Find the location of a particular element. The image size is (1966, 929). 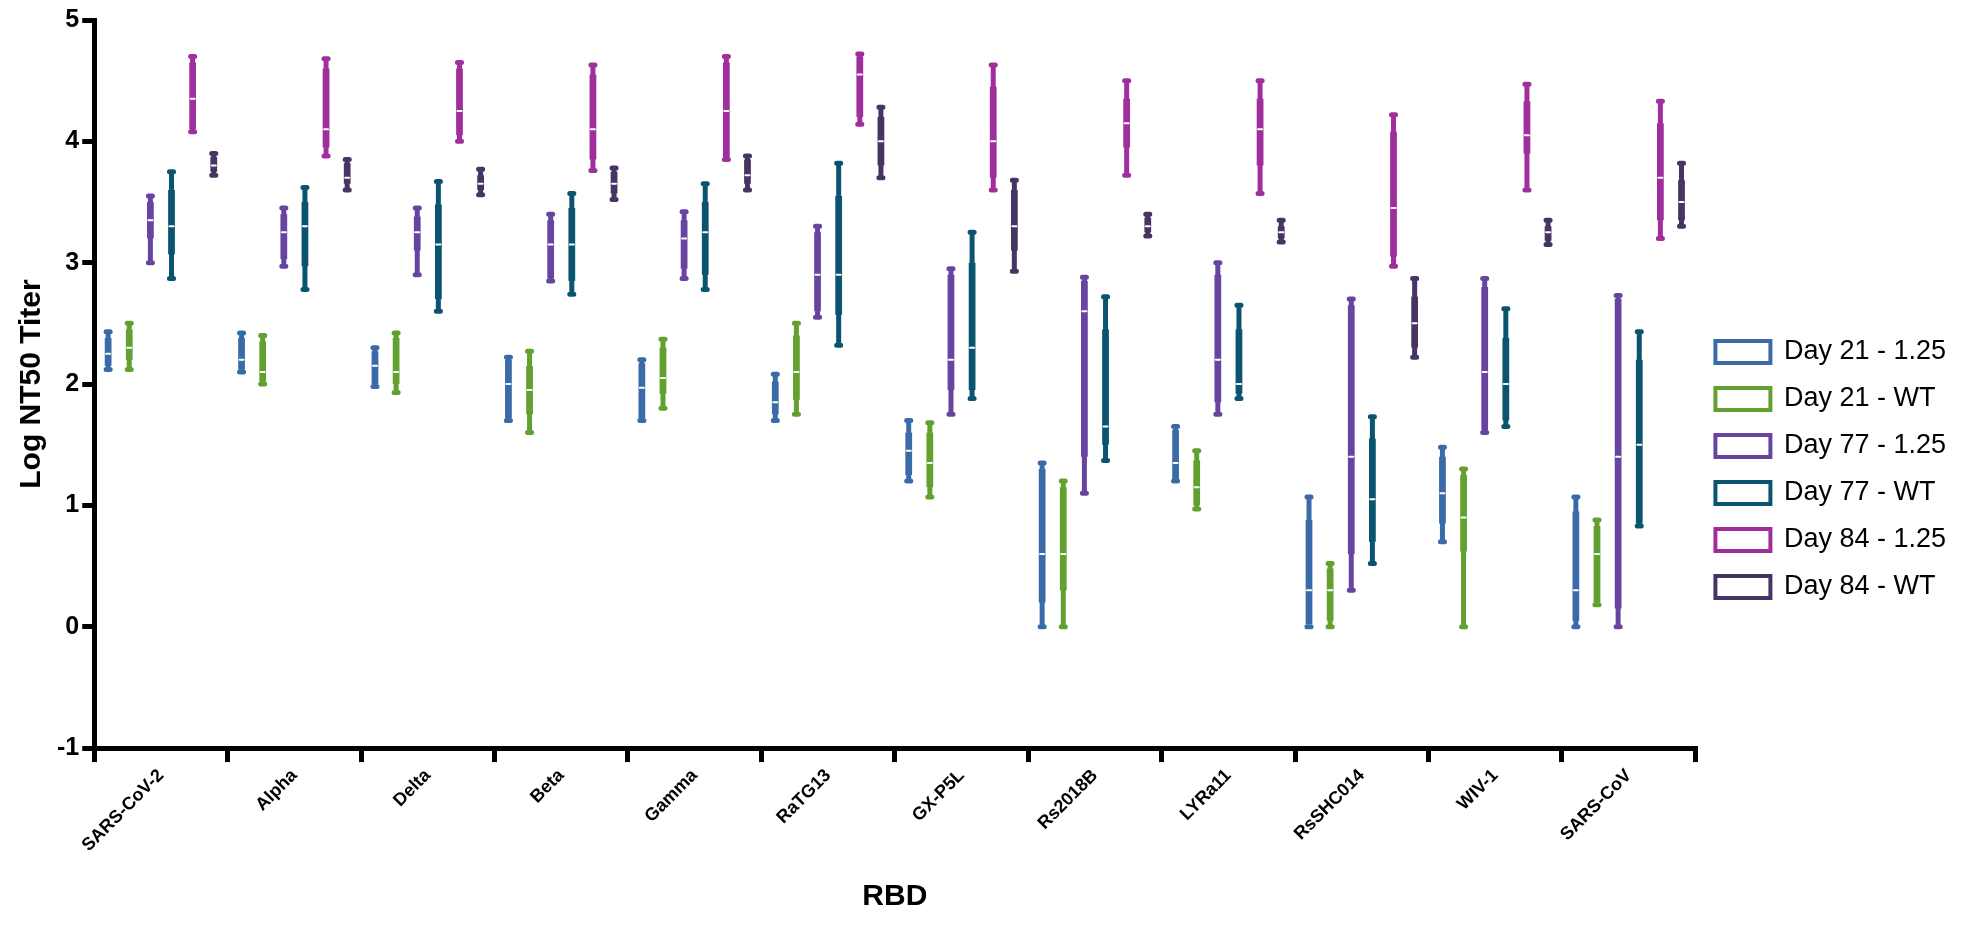

legend-label: Day 77 - WT is located at coordinates (1859, 491).